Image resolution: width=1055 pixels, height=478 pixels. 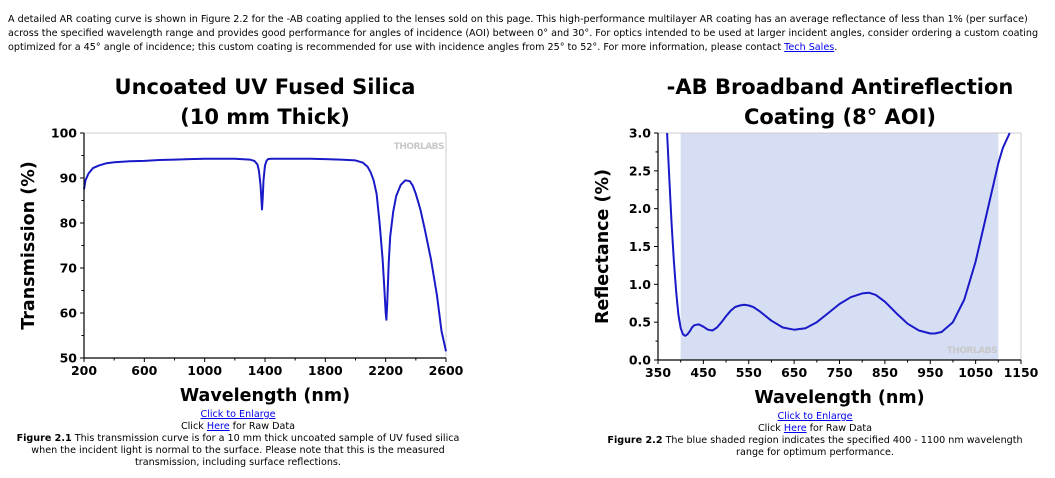 I want to click on y-tick-label: 1.0, so click(x=640, y=284).